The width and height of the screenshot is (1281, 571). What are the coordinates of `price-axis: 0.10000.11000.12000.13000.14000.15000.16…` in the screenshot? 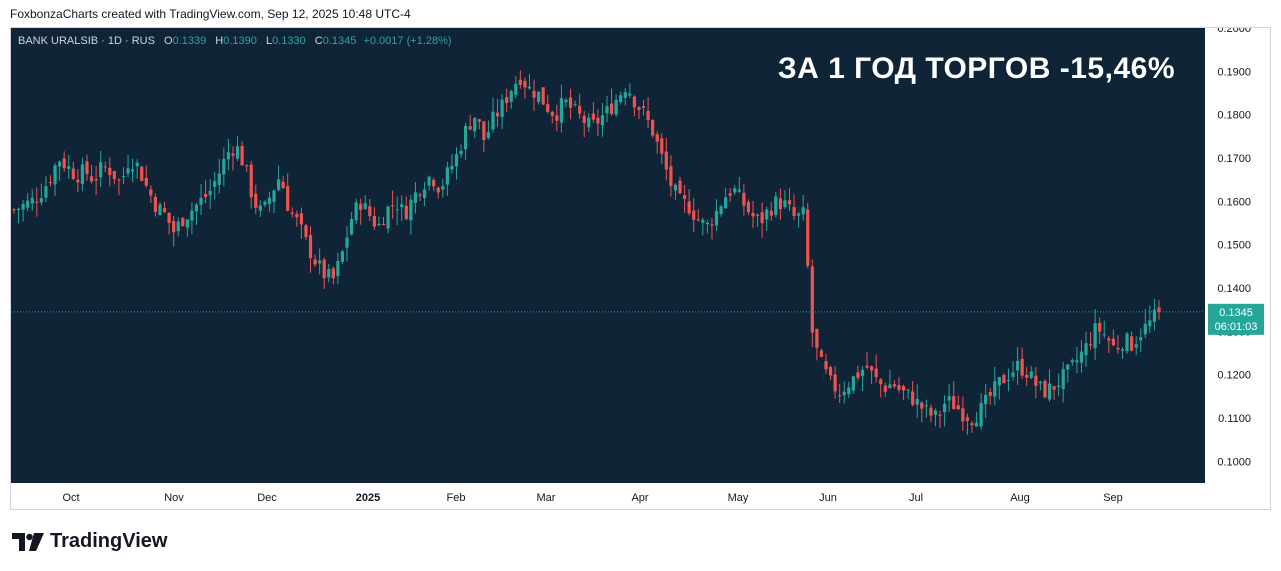 It's located at (1234, 248).